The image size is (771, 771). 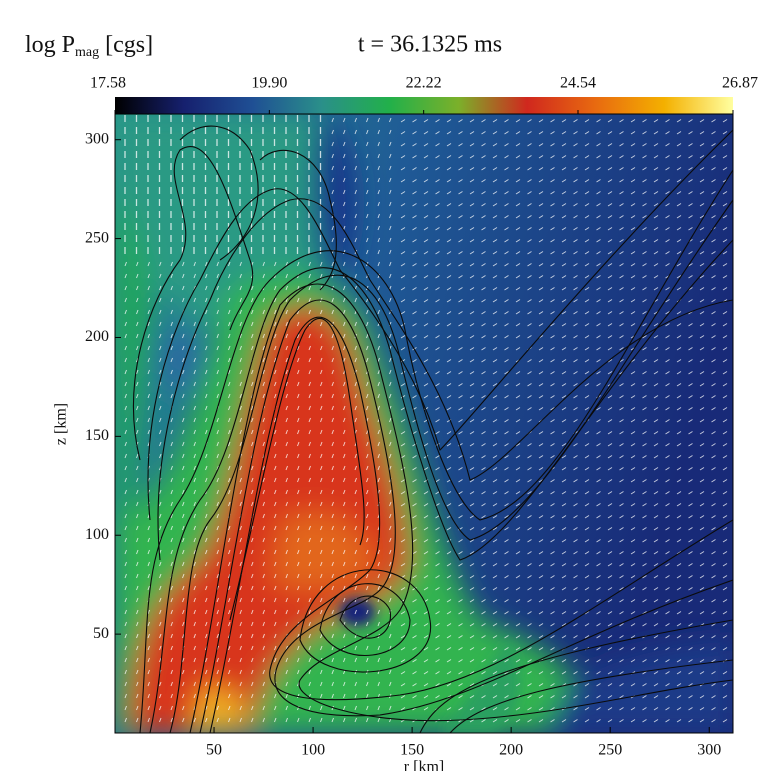 What do you see at coordinates (97, 435) in the screenshot?
I see `y-tick-label: 150` at bounding box center [97, 435].